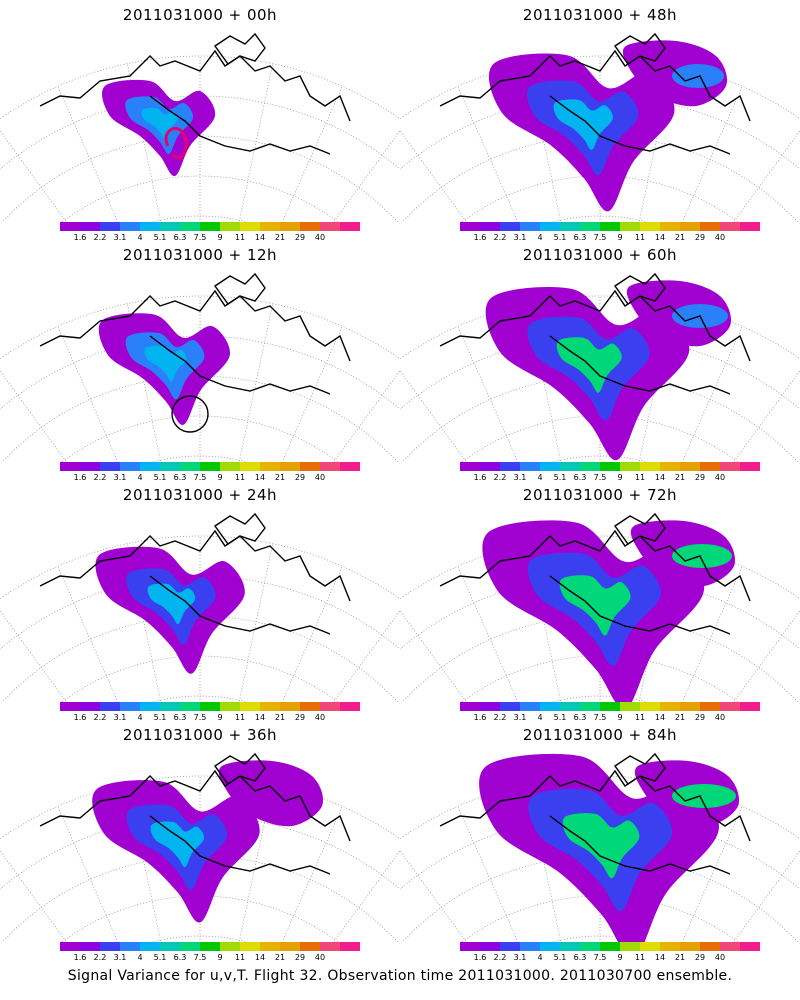 This screenshot has width=800, height=1000. Describe the element at coordinates (176, 143) in the screenshot. I see `high-variance-contour` at that location.